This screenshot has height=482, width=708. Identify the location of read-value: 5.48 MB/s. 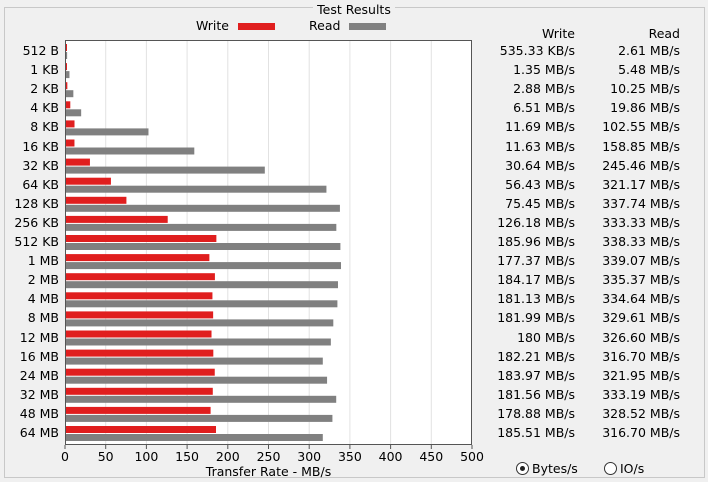
(649, 70).